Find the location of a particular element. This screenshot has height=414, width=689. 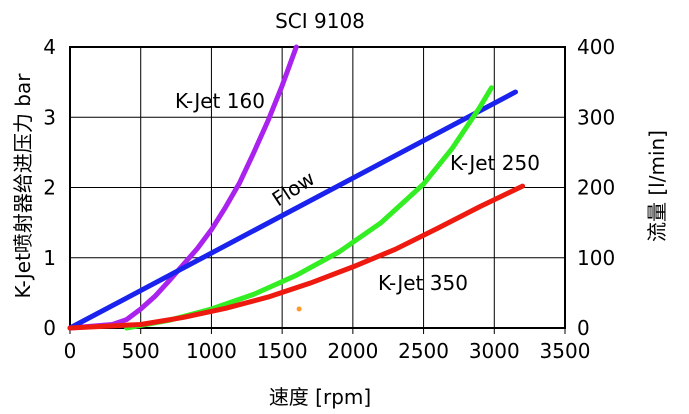

x-tick-label: 0 is located at coordinates (70, 351).